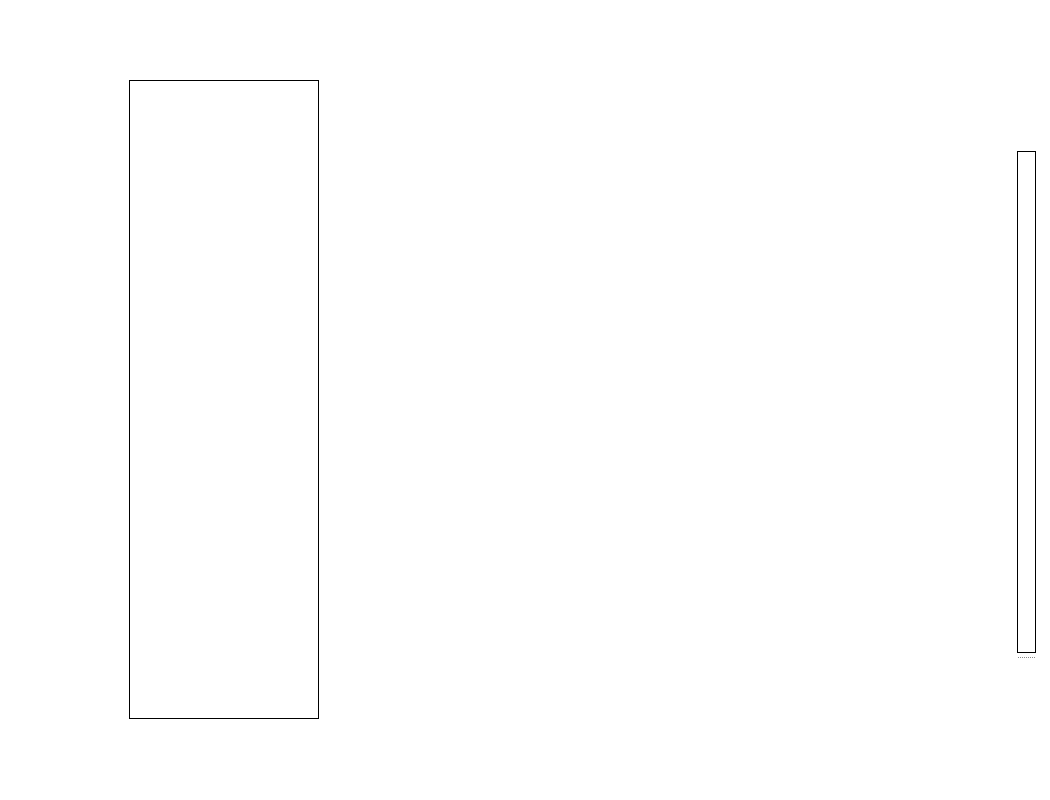  Describe the element at coordinates (63, 400) in the screenshot. I see `y-axis-label` at that location.